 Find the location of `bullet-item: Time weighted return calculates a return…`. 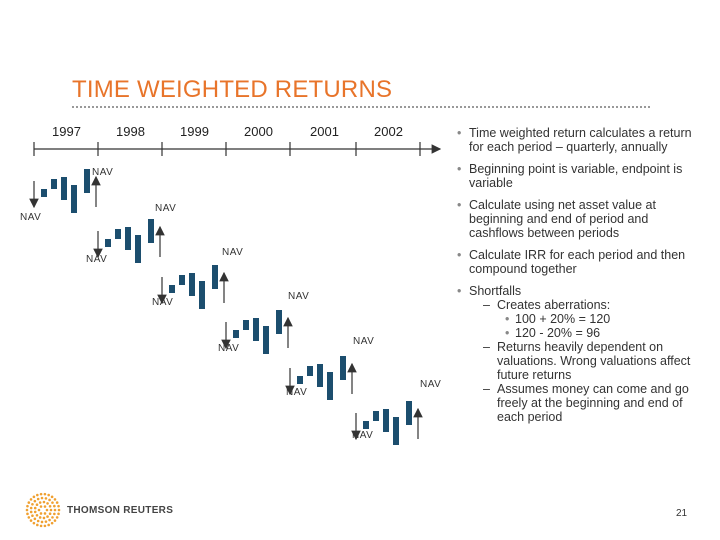

bullet-item: Time weighted return calculates a return… is located at coordinates (580, 140).